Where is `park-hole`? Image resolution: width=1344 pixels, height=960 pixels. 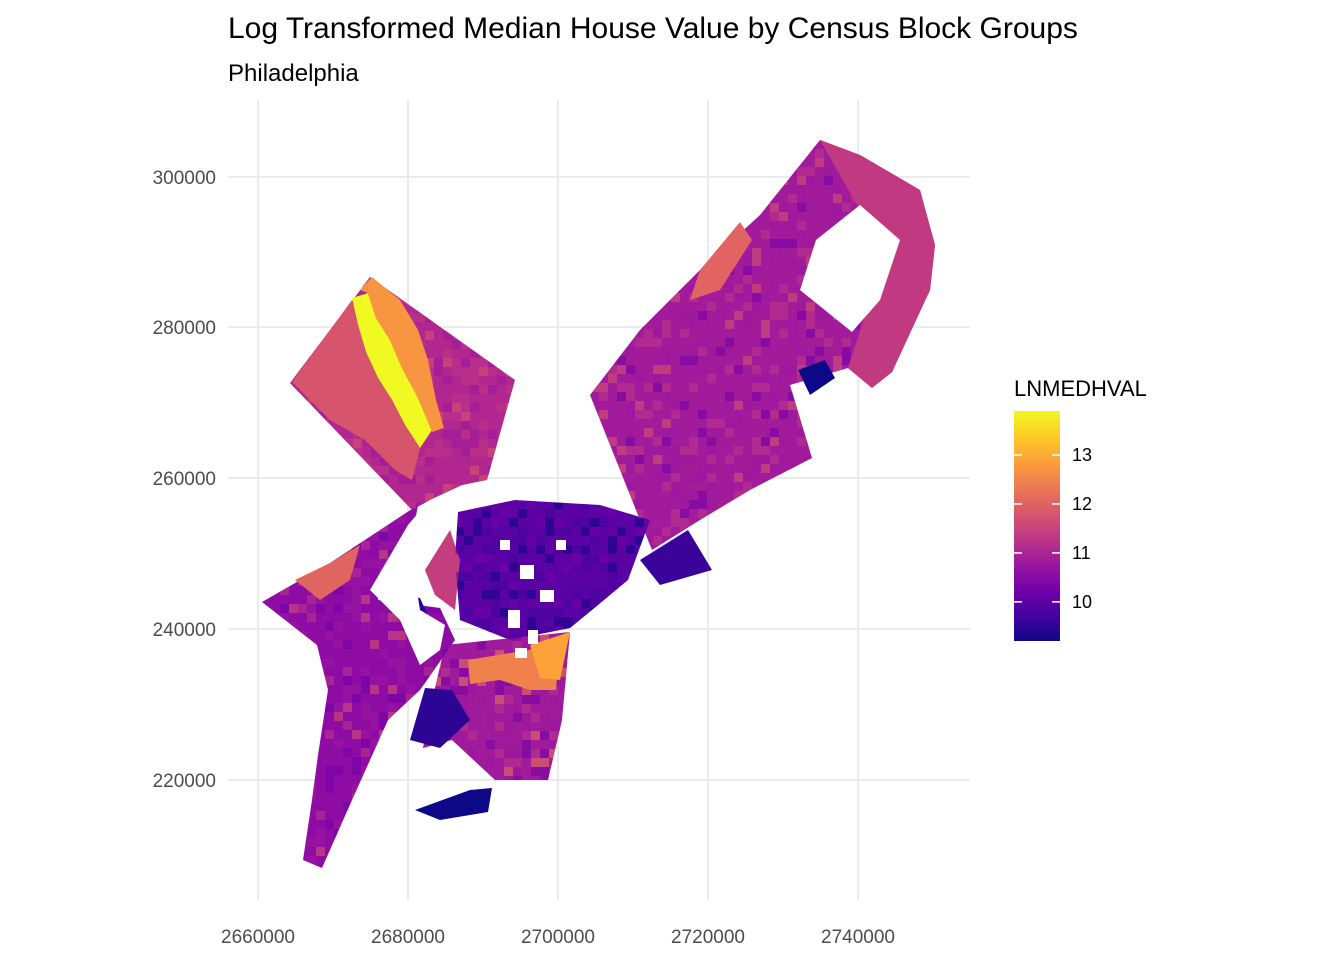 park-hole is located at coordinates (850, 268).